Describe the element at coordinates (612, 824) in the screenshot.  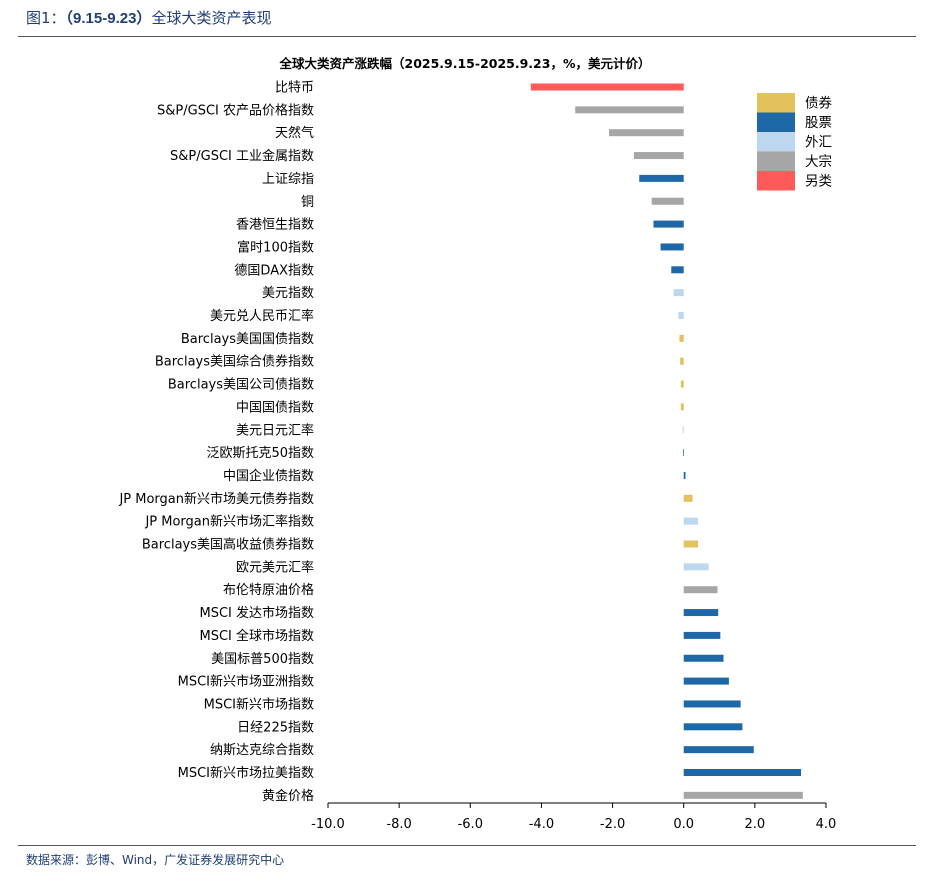
I see `x-tick-label-4: -2.0` at that location.